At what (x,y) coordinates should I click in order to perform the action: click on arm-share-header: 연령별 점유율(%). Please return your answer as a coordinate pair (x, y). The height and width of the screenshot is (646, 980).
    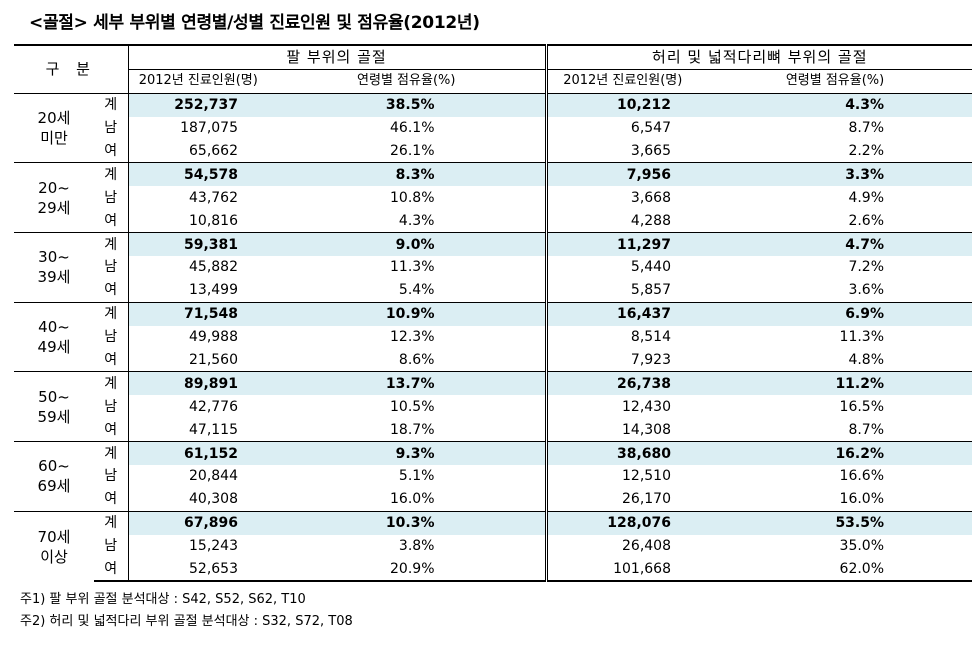
    Looking at the image, I should click on (407, 81).